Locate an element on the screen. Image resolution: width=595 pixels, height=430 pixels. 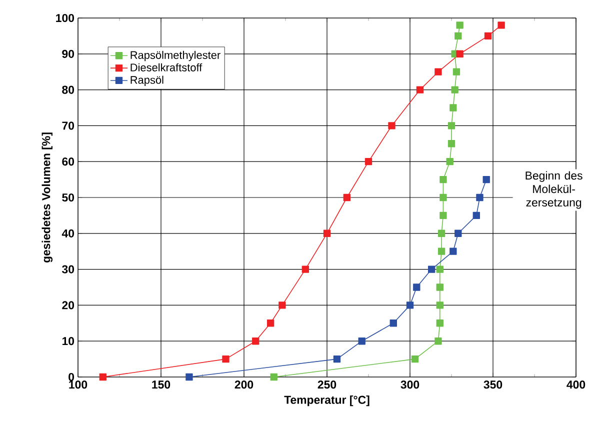
y-tick-label: 10 is located at coordinates (68, 341).